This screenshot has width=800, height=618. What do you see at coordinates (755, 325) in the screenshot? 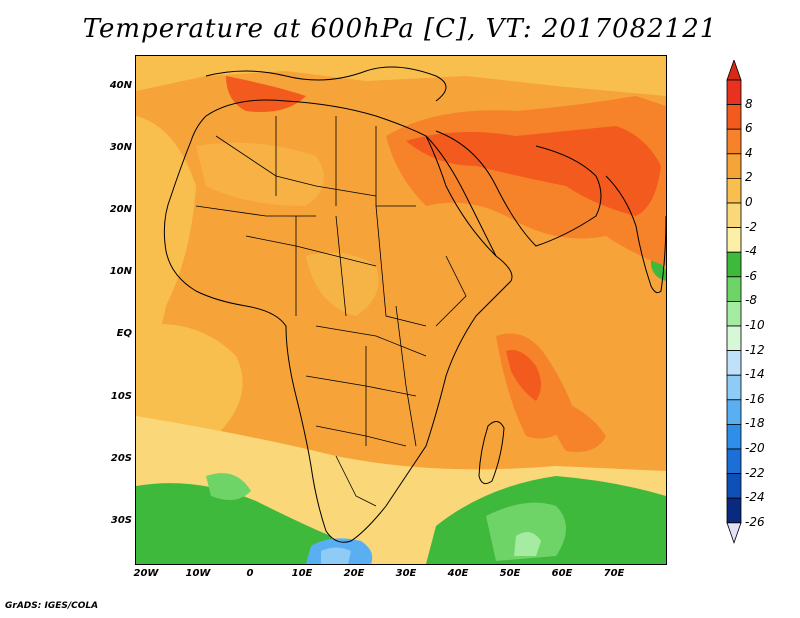
I see `colorbar-label: -10` at bounding box center [755, 325].